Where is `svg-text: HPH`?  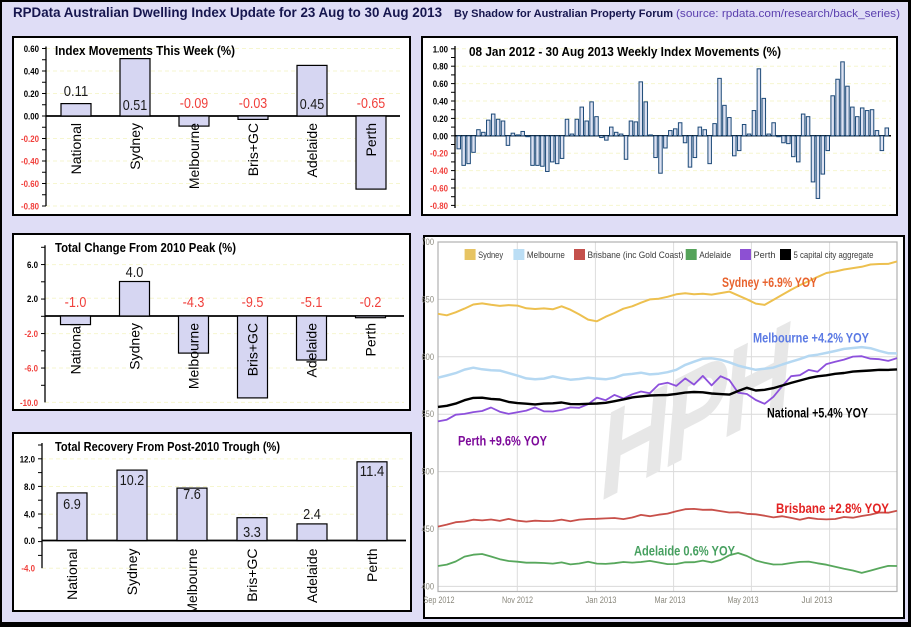
svg-text: HPH is located at coordinates (695, 412).